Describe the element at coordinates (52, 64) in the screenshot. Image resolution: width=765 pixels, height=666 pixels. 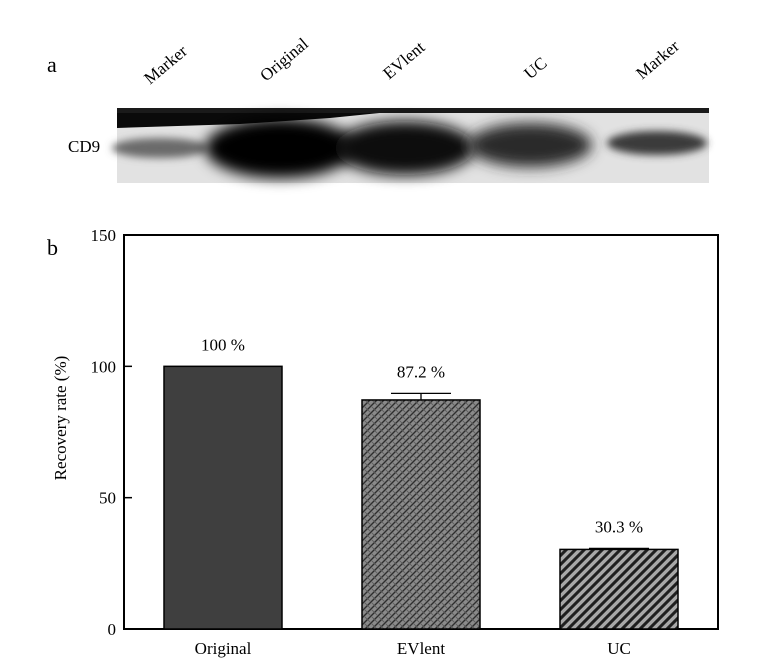
I see `panel-a-label: a` at that location.